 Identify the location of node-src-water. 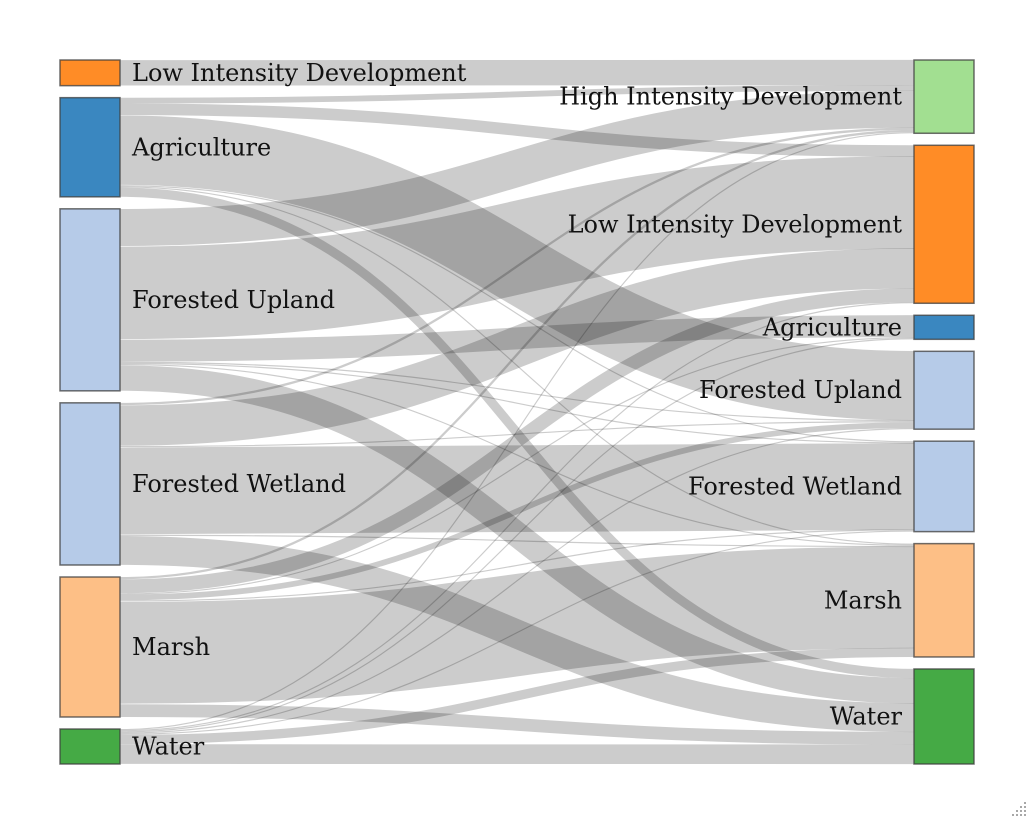
(90, 746).